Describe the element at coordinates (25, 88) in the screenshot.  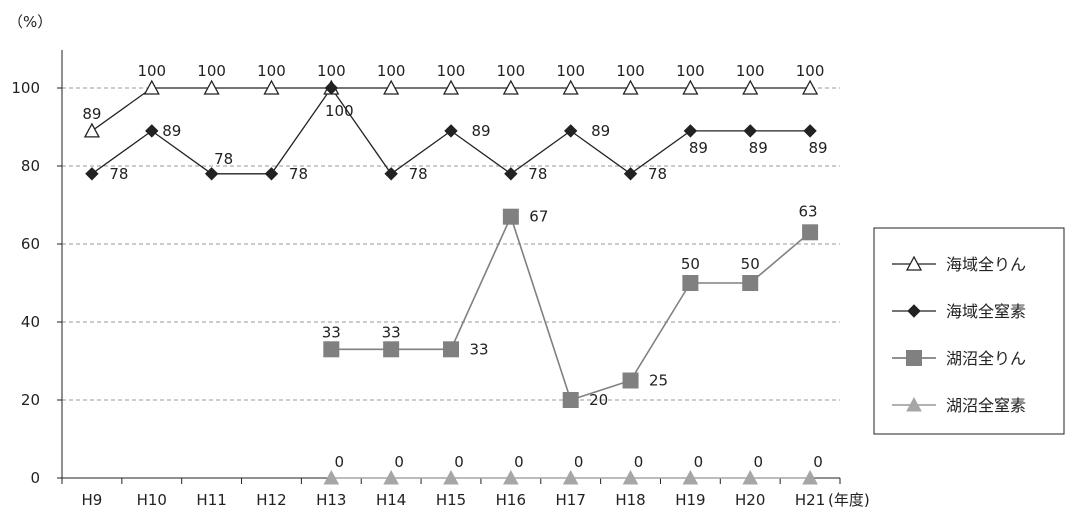
I see `y-tick-label: 100` at that location.